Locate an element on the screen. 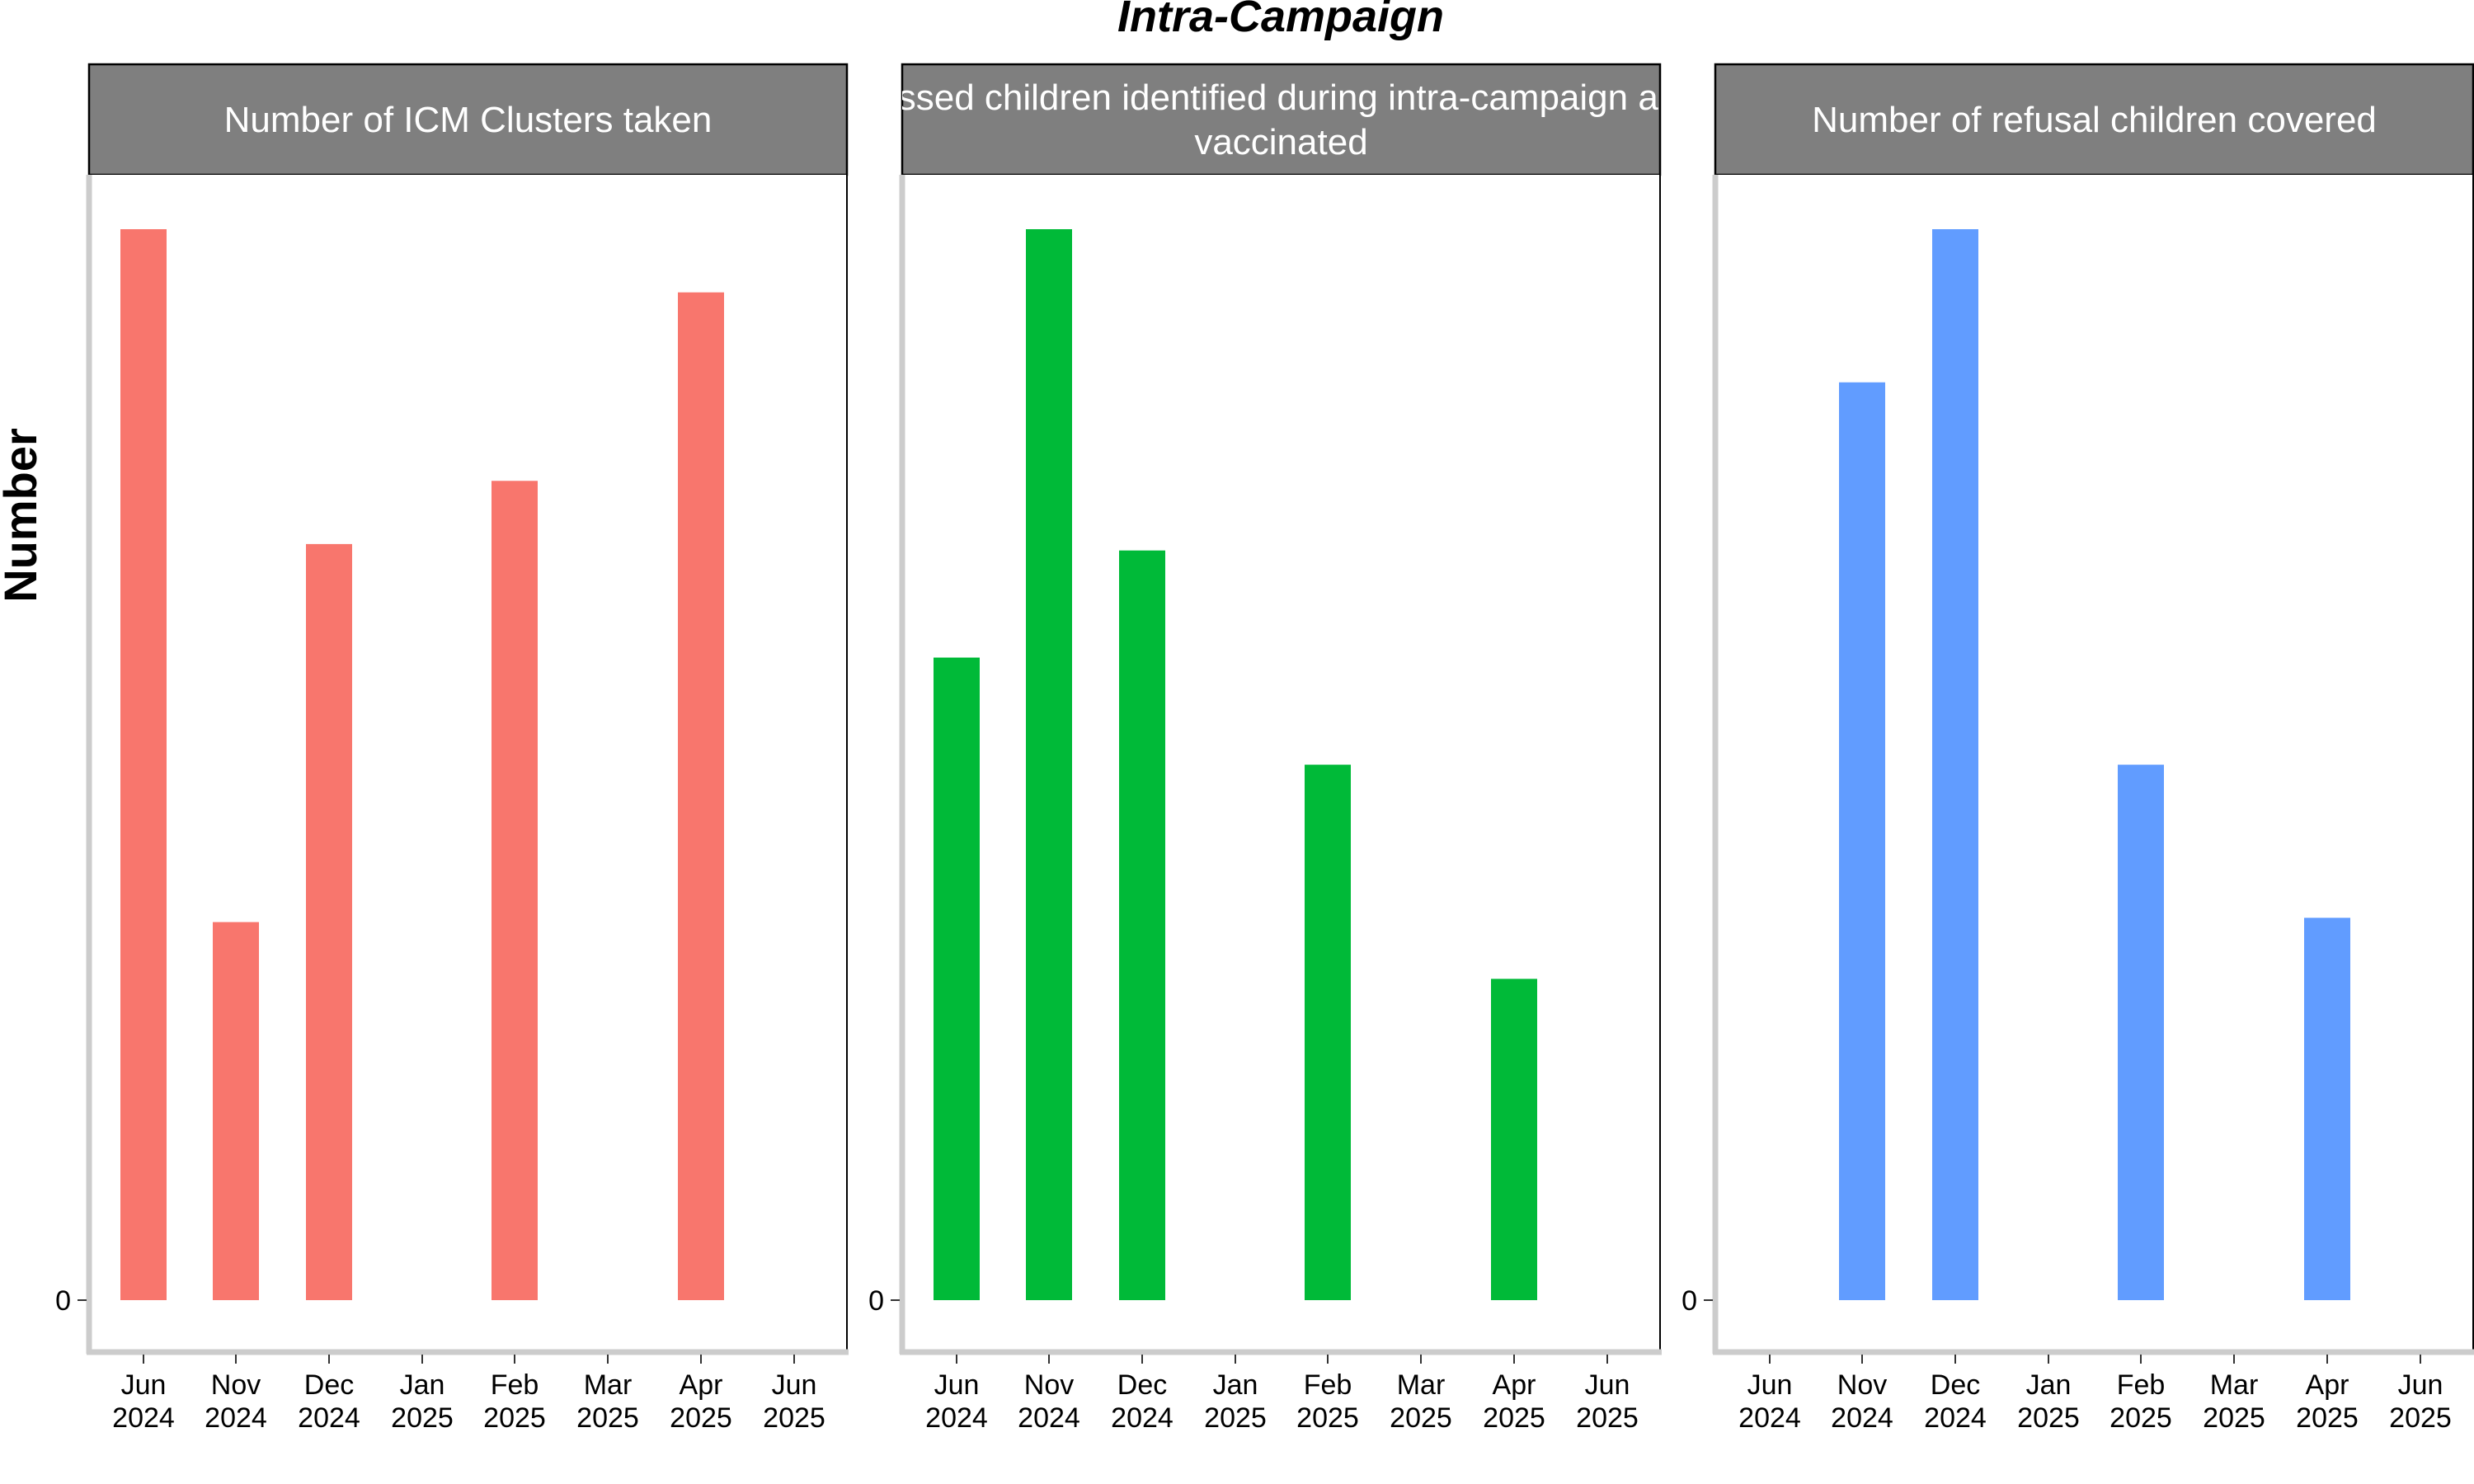 The height and width of the screenshot is (1484, 2474). facet-strip-label: Number of refusal children covered is located at coordinates (2094, 120).